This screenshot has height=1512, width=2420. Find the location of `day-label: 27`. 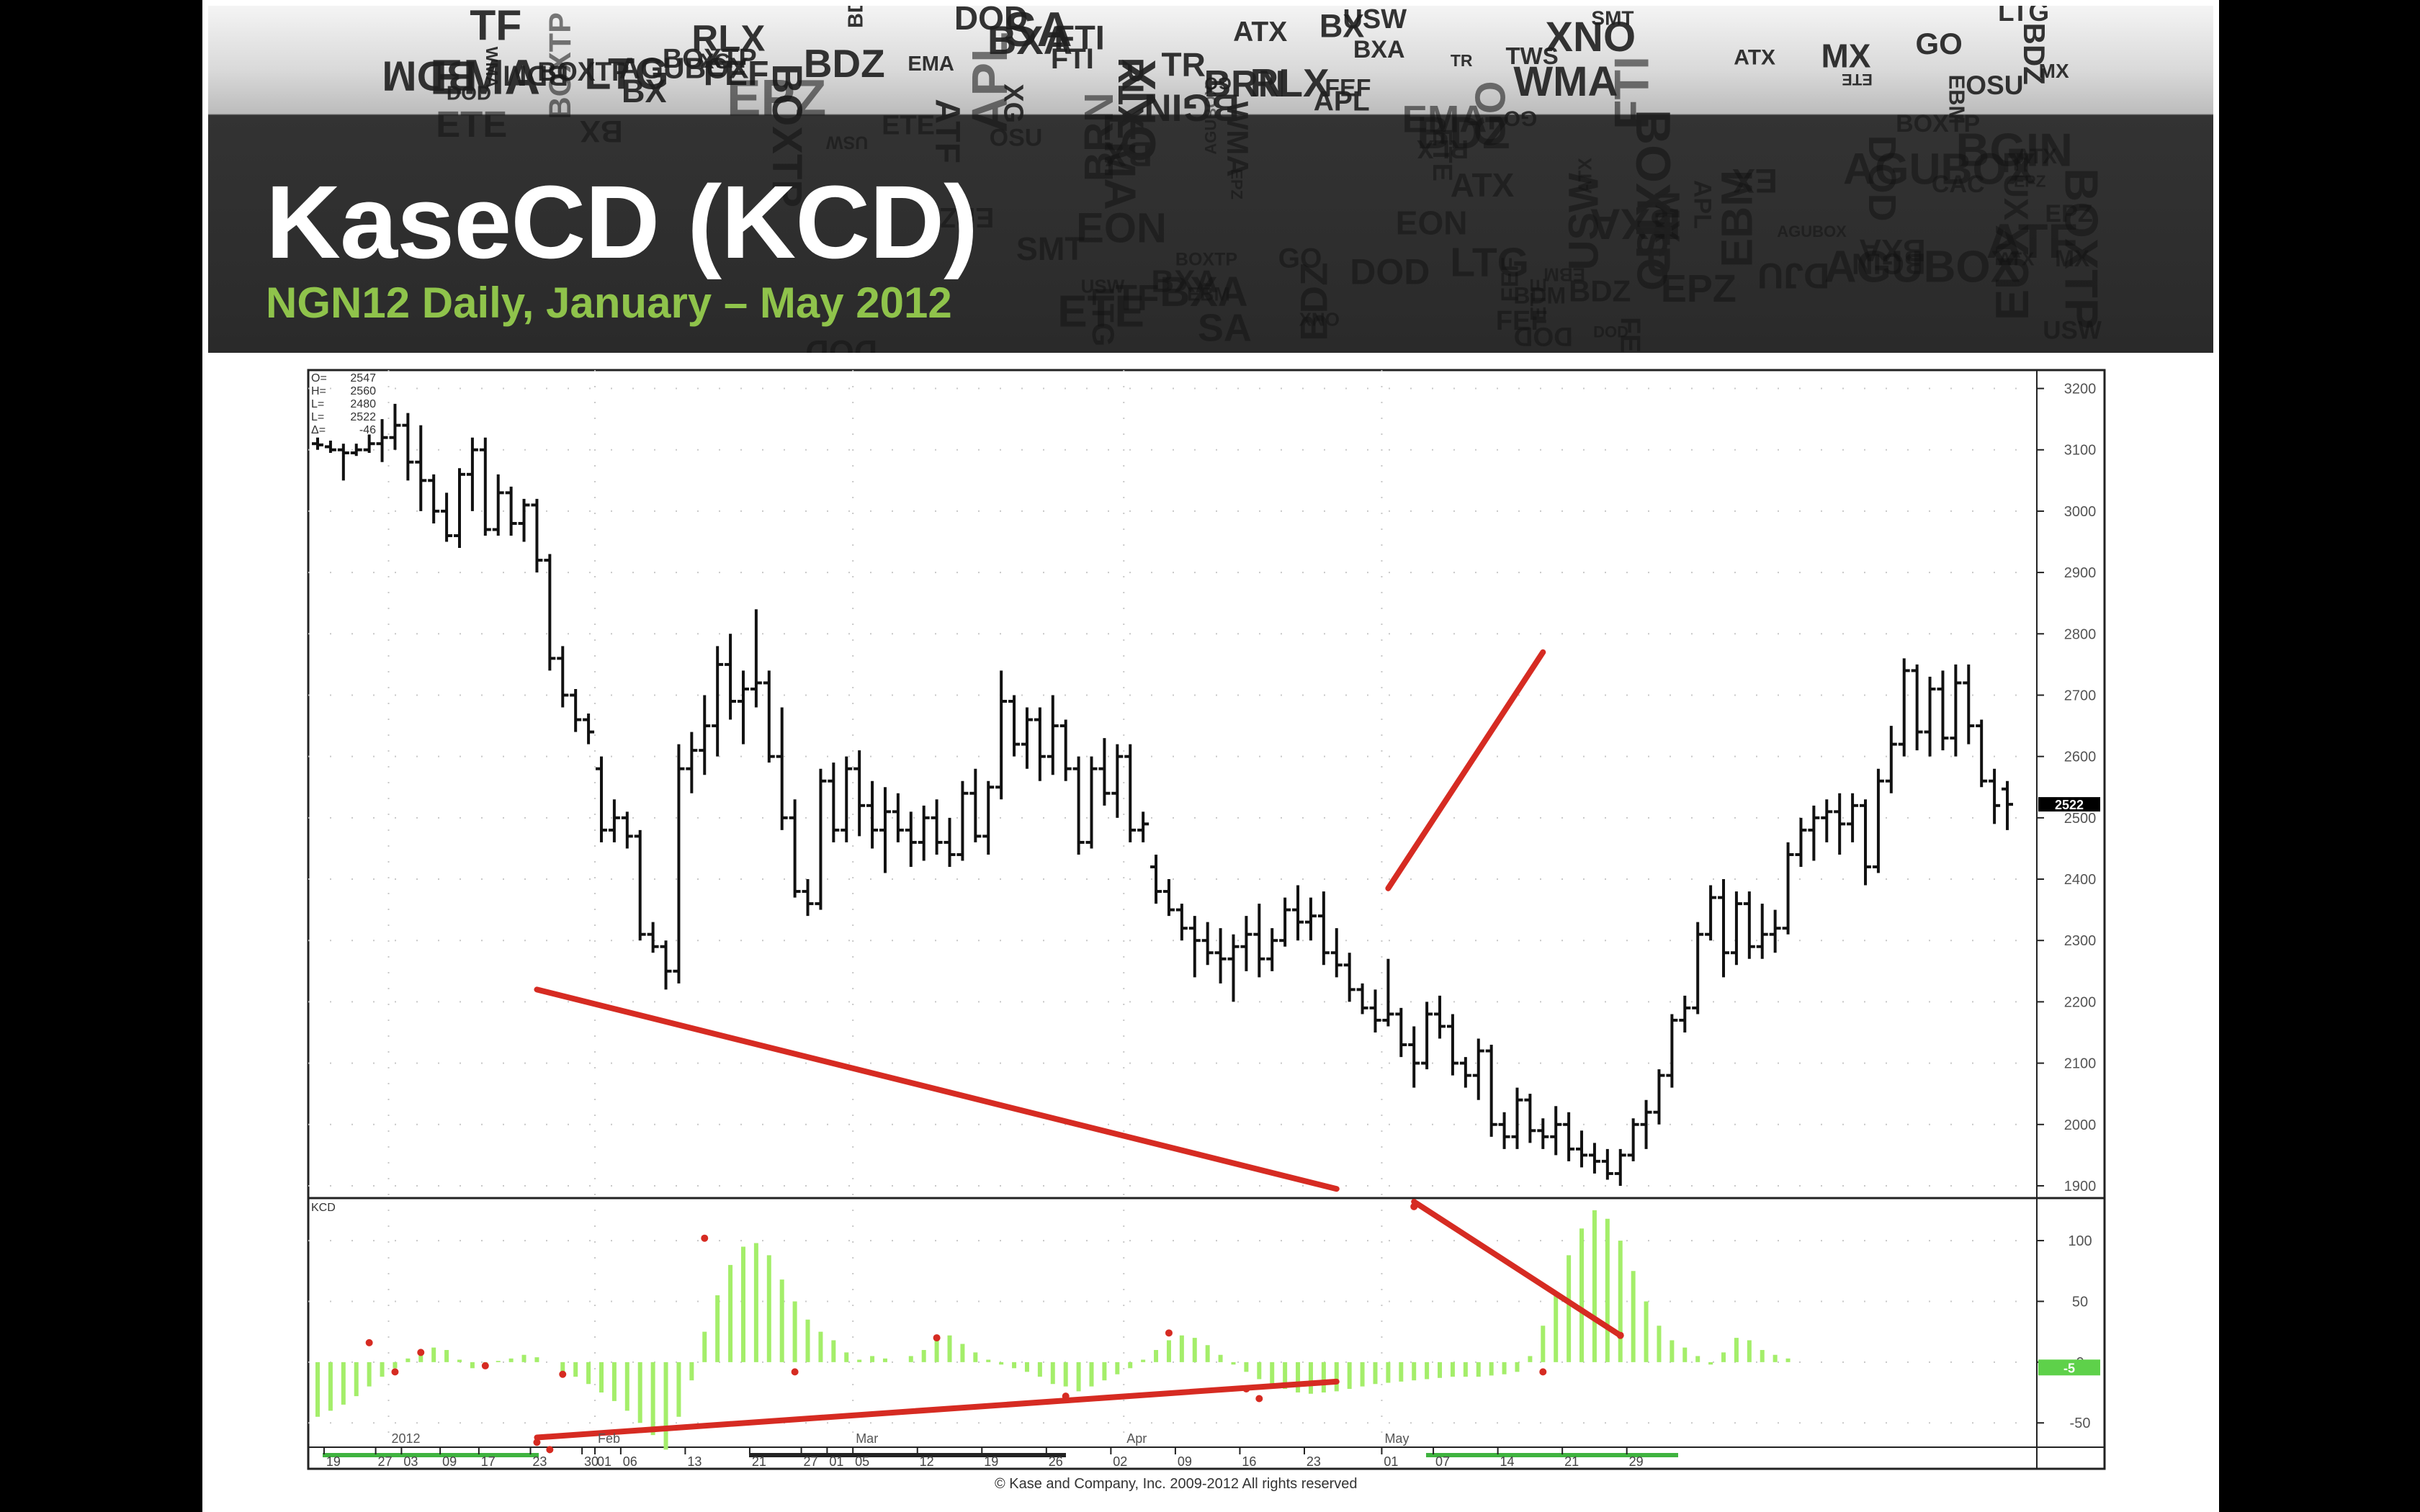

day-label: 27 is located at coordinates (811, 1461).